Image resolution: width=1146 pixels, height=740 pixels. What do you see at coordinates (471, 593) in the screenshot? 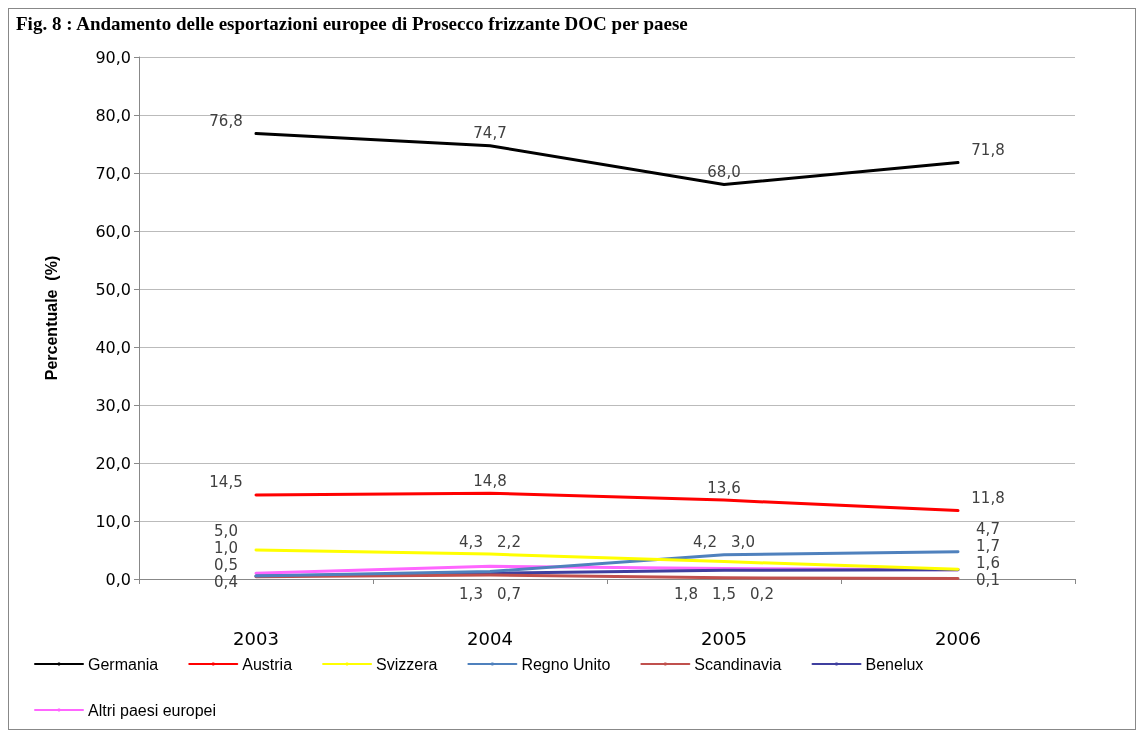
I see `data-label: 1,3` at bounding box center [471, 593].